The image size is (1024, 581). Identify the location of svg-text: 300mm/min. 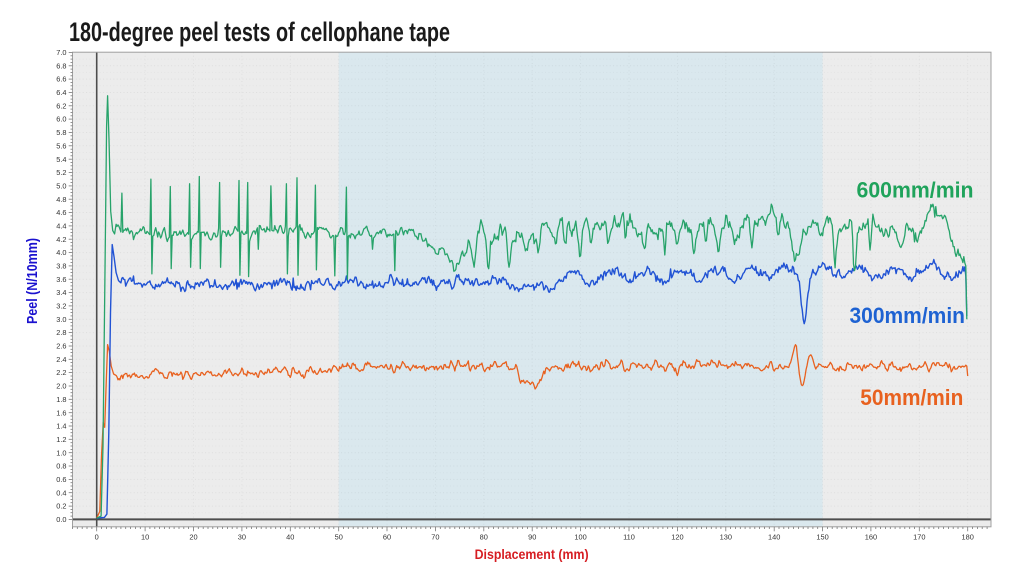
(908, 315).